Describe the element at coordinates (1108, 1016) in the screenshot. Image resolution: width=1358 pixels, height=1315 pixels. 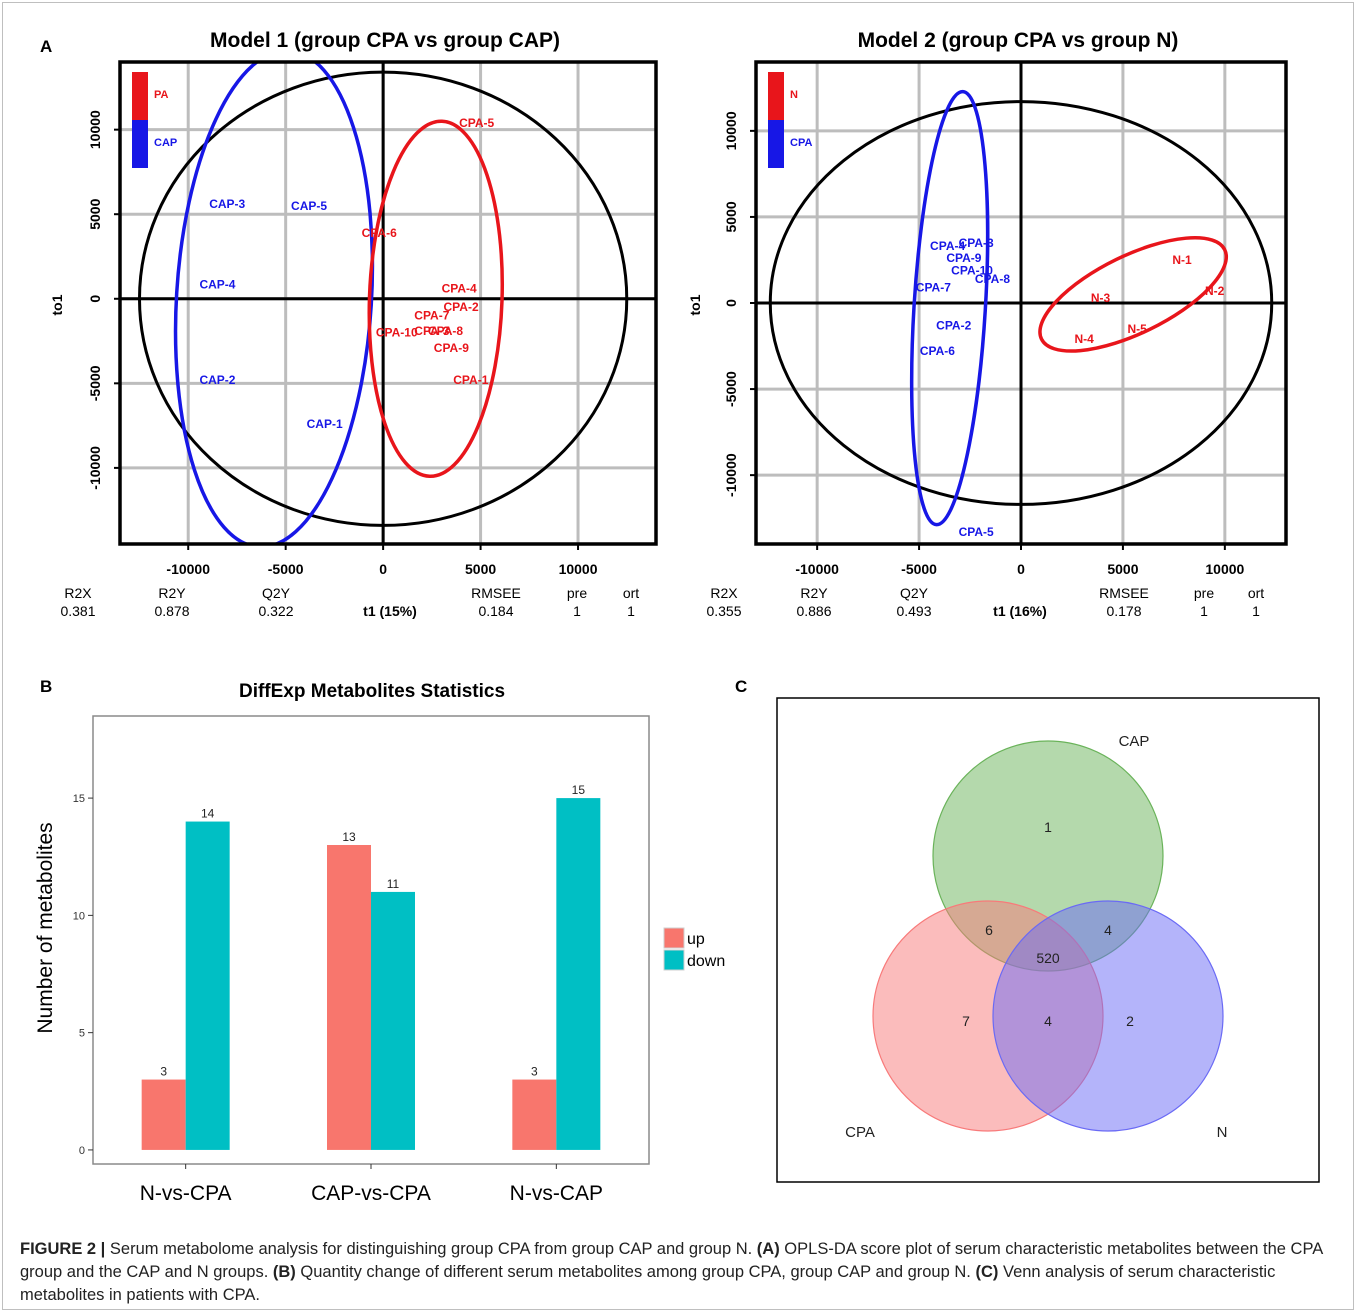
I see `venn-circle-n` at that location.